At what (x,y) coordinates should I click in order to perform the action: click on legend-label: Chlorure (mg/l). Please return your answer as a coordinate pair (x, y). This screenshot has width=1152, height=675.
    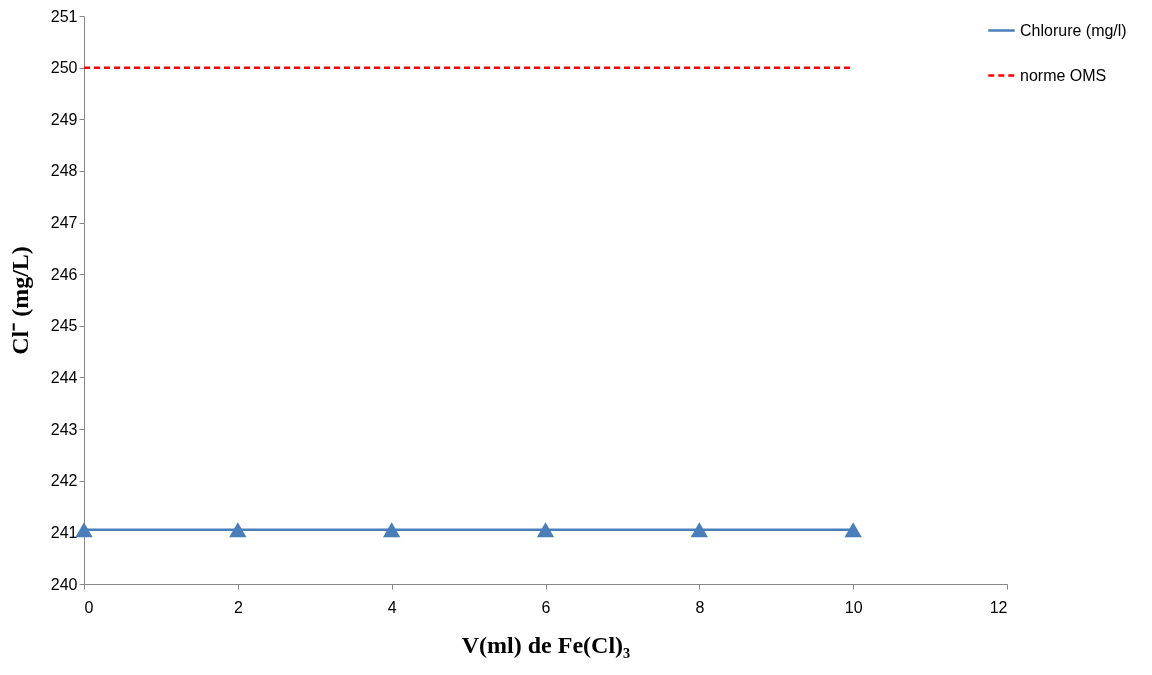
    Looking at the image, I should click on (1073, 30).